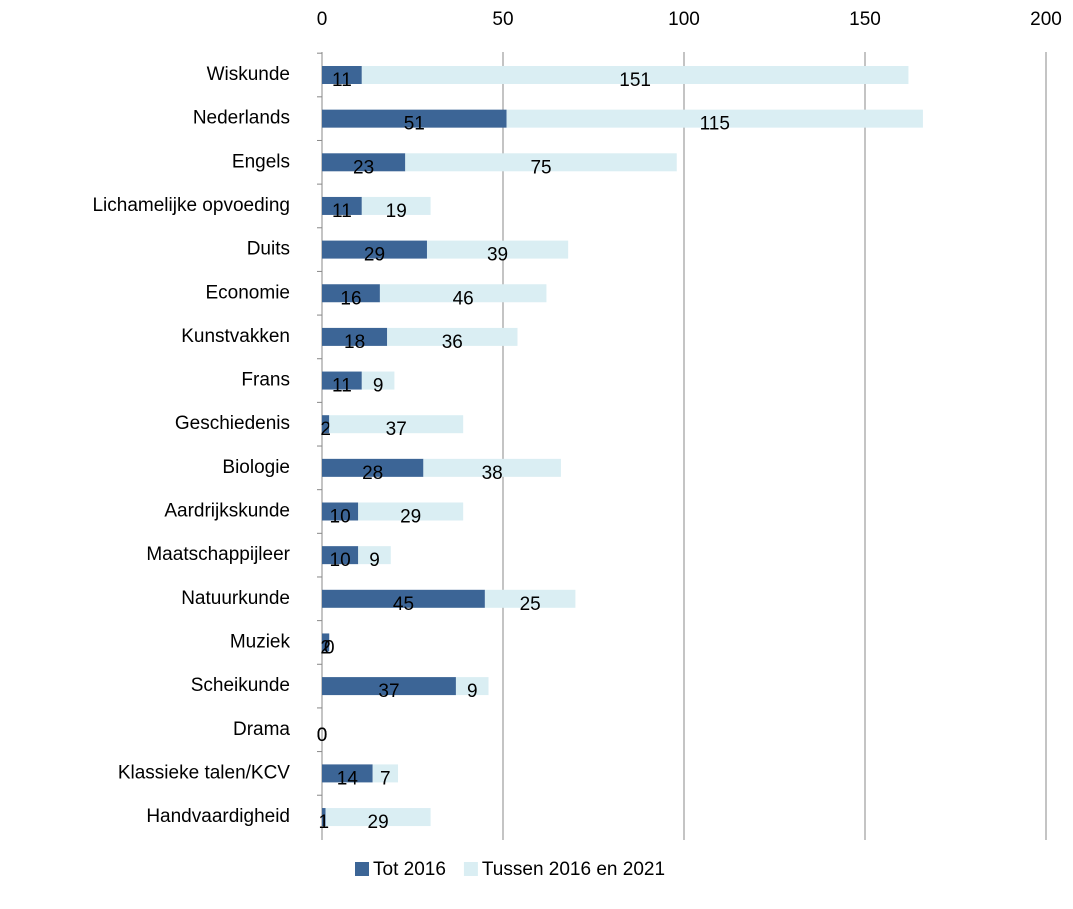 The height and width of the screenshot is (909, 1073). Describe the element at coordinates (227, 511) in the screenshot. I see `y-tick-label: Aardrijkskunde` at that location.